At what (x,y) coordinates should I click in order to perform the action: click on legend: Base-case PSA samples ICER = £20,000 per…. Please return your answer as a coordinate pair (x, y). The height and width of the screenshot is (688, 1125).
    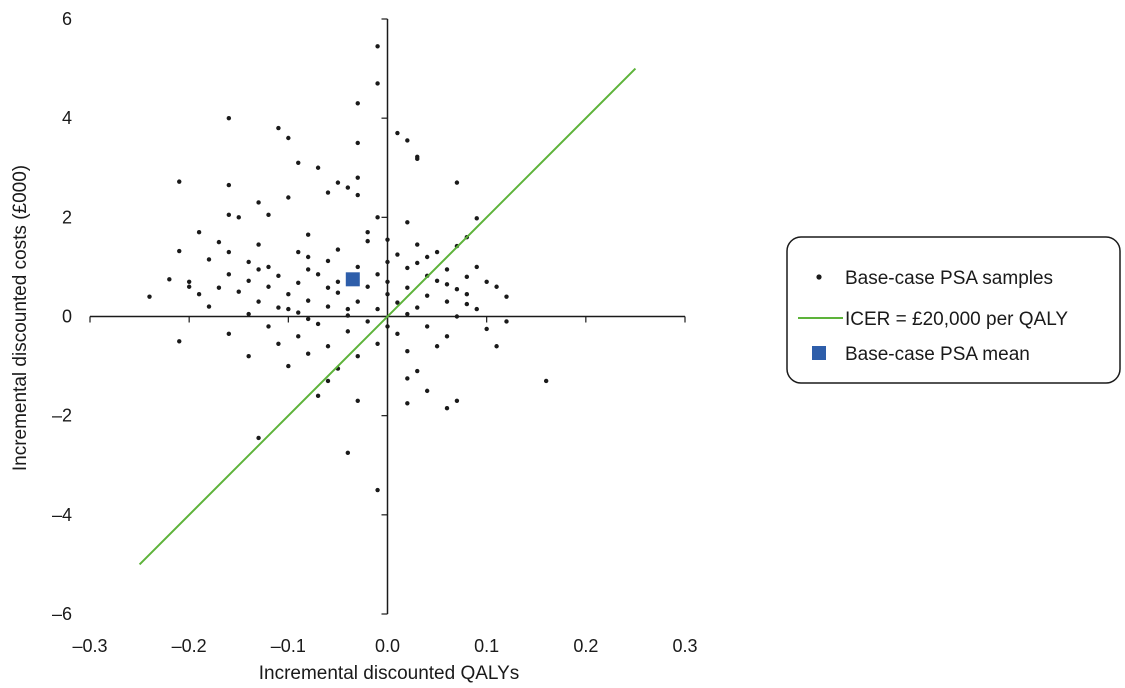
    Looking at the image, I should click on (953, 310).